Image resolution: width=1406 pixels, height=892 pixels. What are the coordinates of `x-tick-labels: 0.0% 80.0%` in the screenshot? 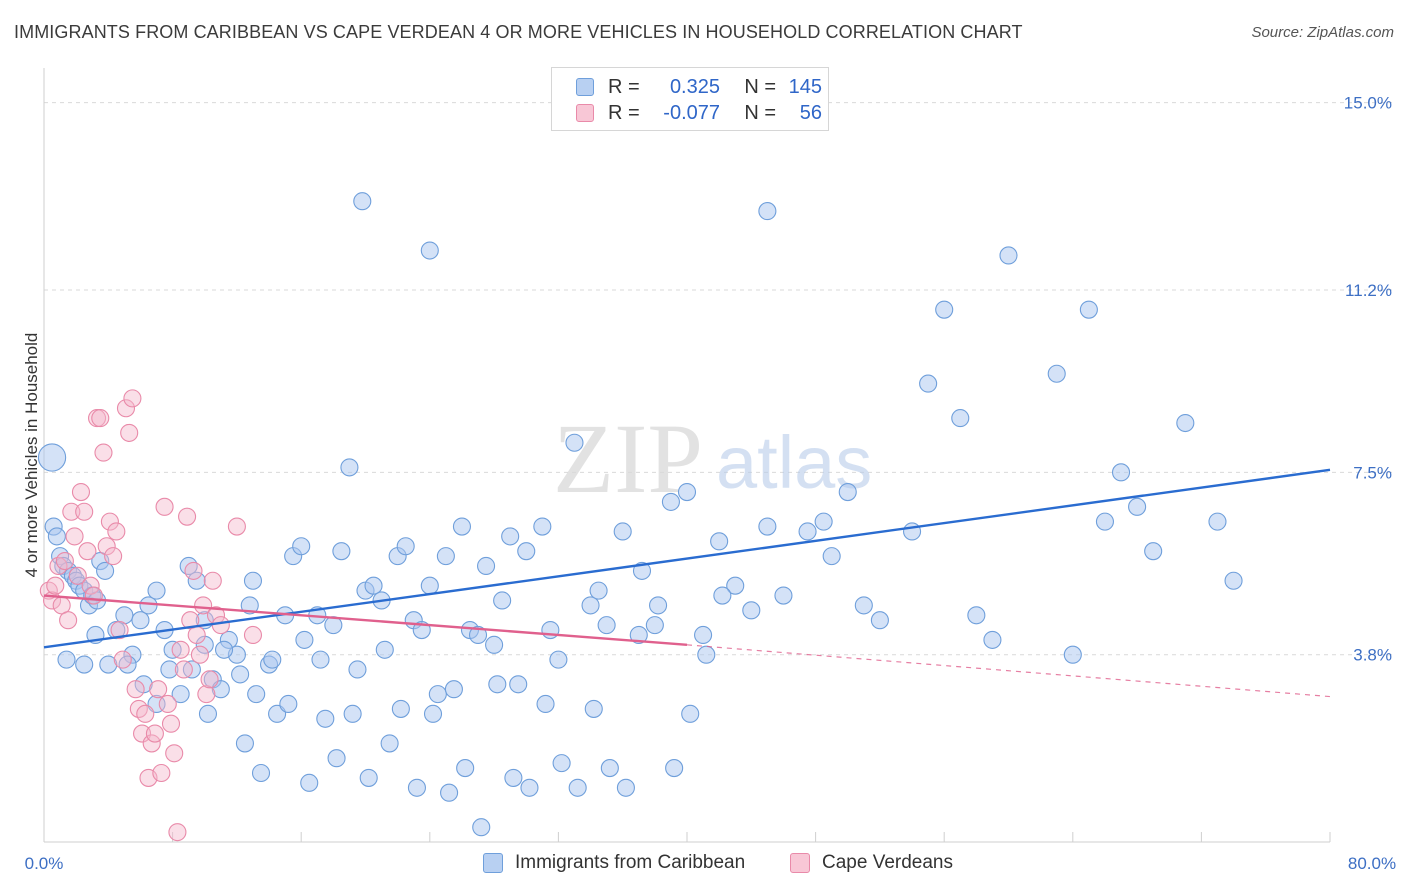 It's located at (710, 863).